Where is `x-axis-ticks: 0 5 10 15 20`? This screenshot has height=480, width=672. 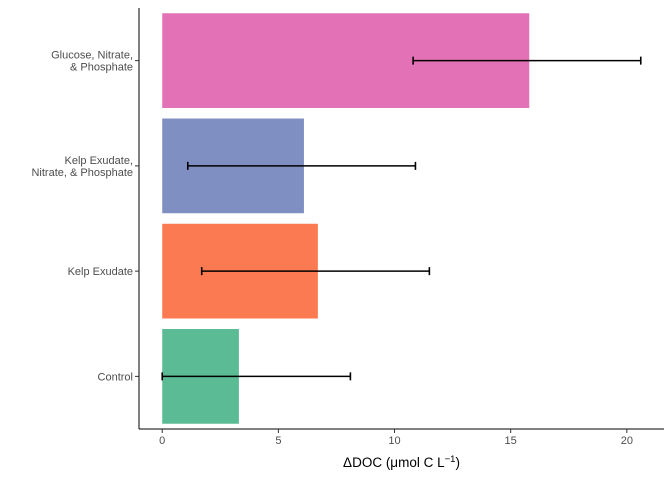 x-axis-ticks: 0 5 10 15 20 is located at coordinates (396, 438).